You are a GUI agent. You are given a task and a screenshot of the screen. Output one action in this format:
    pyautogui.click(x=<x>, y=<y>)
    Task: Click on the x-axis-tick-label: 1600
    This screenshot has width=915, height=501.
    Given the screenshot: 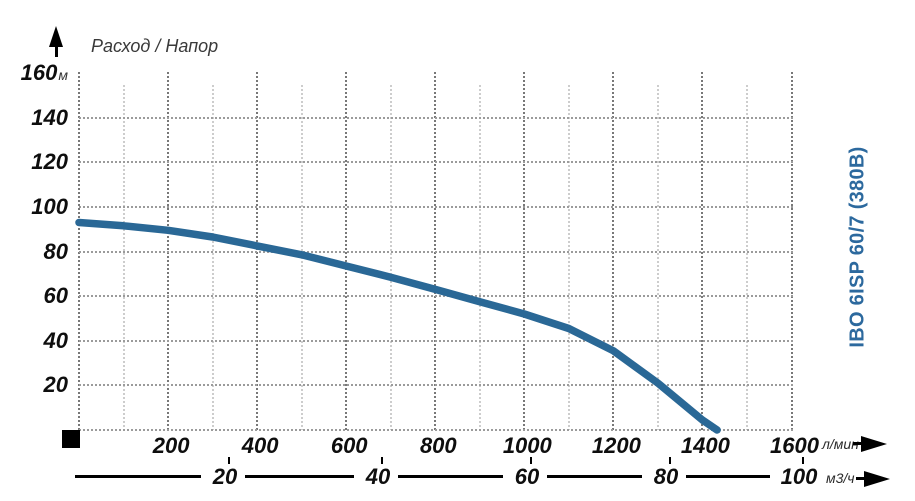 What is the action you would take?
    pyautogui.click(x=794, y=445)
    